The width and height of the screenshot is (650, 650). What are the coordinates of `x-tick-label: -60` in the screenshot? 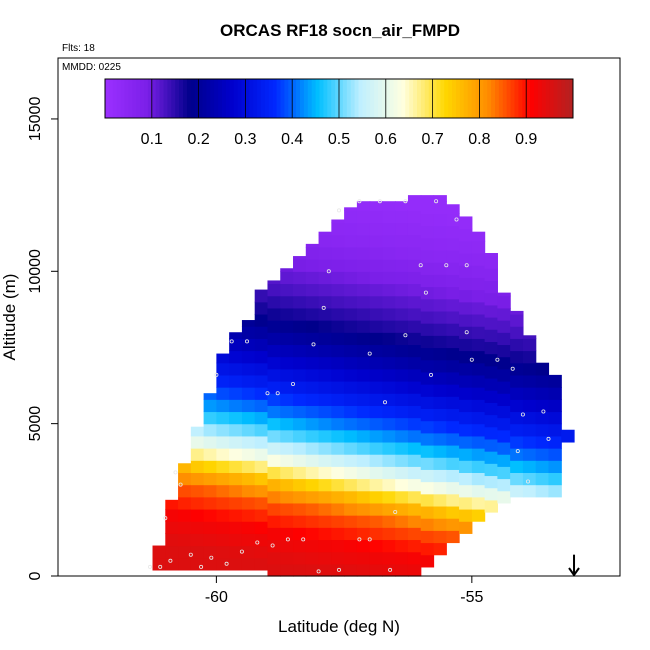 It's located at (216, 597).